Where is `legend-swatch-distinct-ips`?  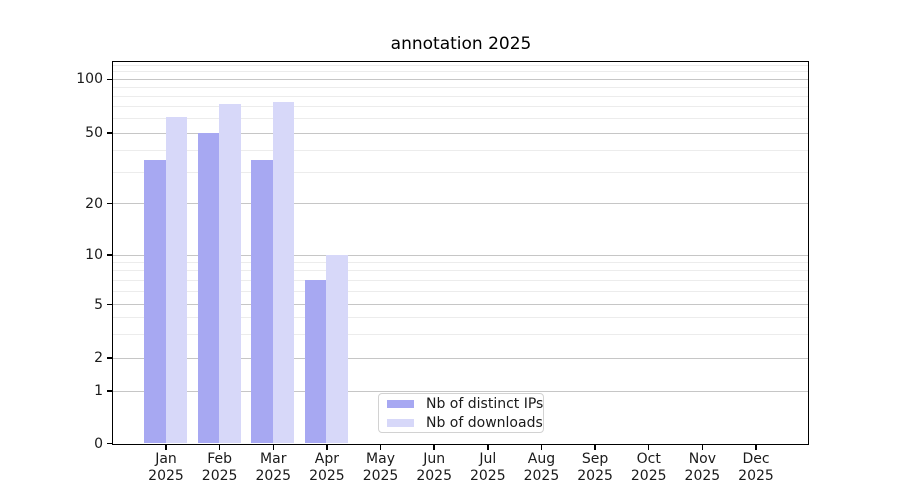 legend-swatch-distinct-ips is located at coordinates (400, 403).